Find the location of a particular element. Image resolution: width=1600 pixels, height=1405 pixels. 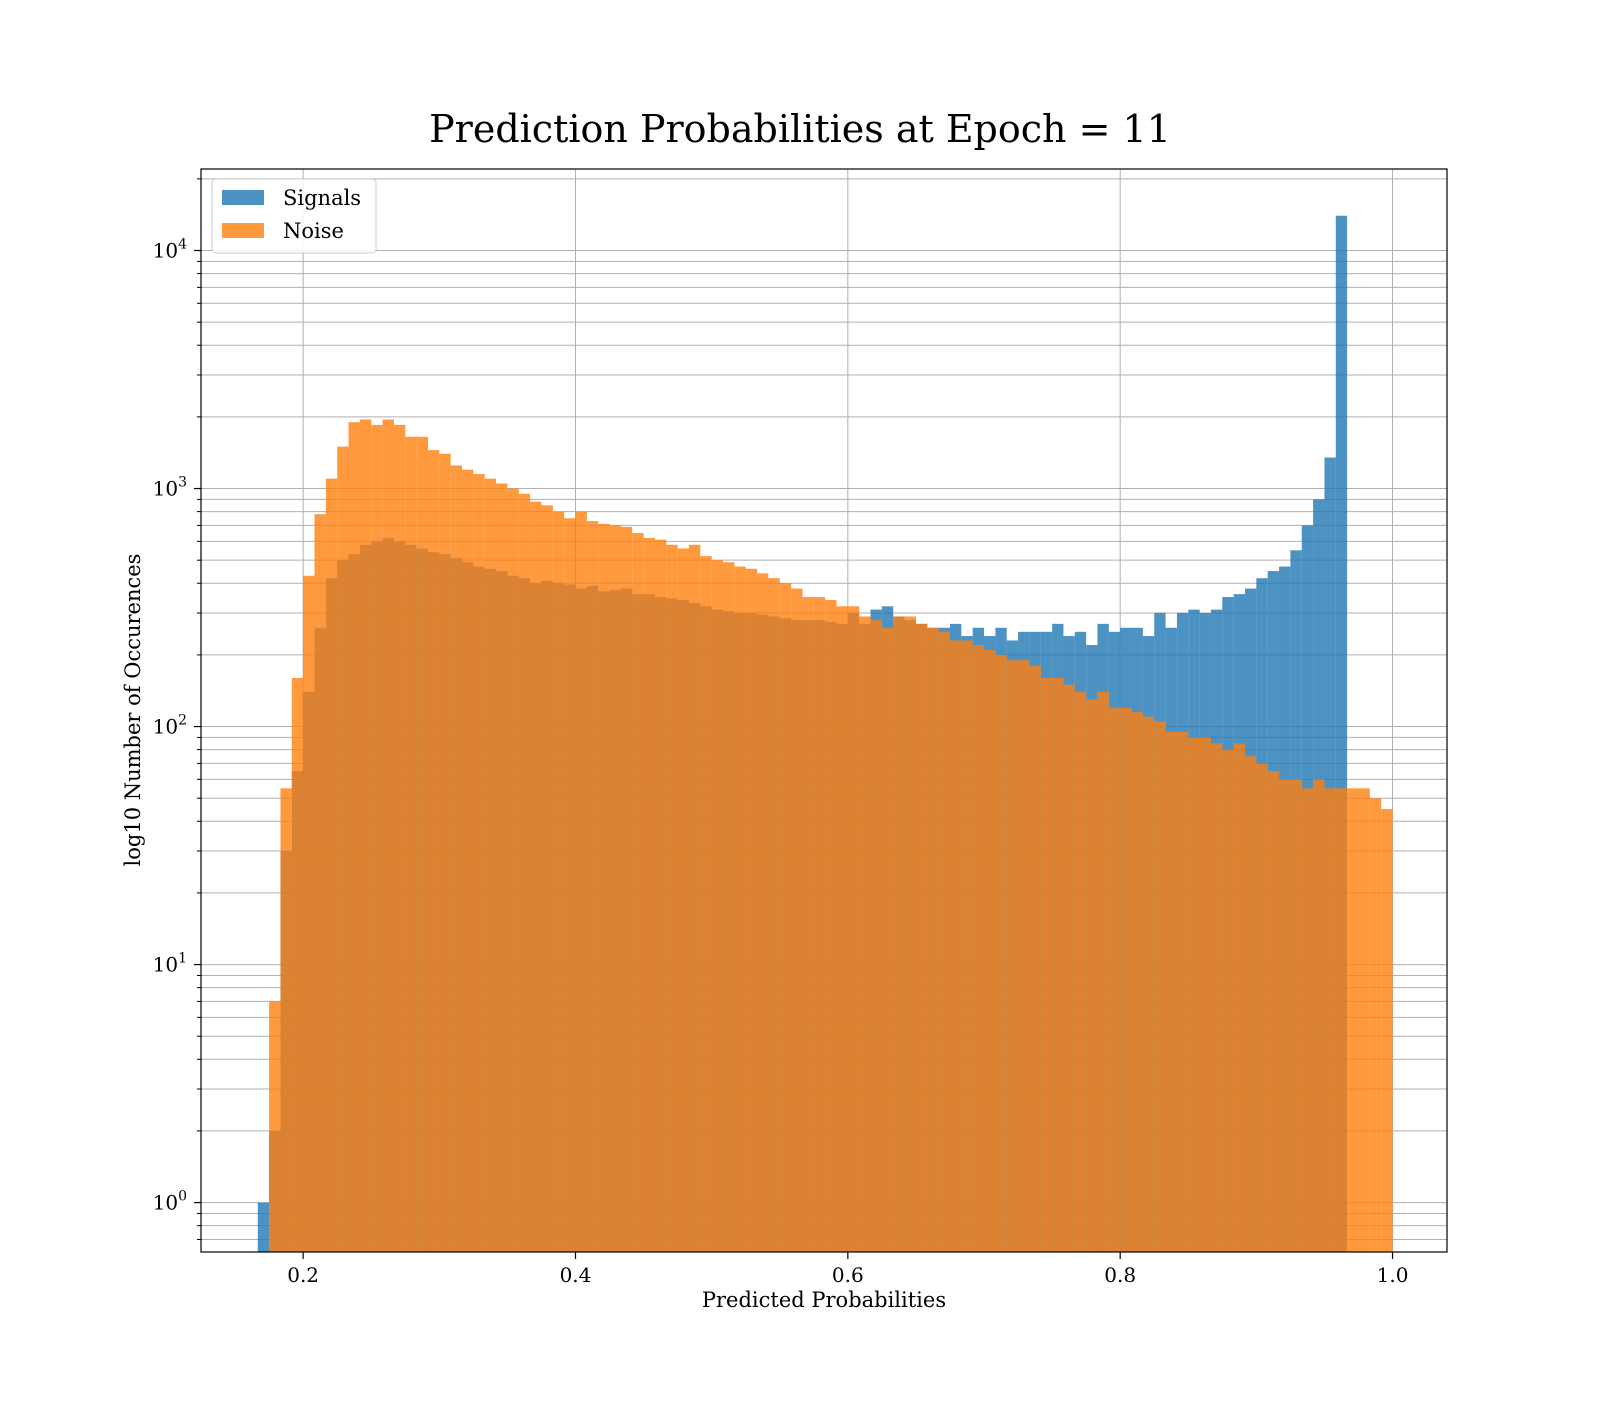

legend-swatch-signals is located at coordinates (243, 197).